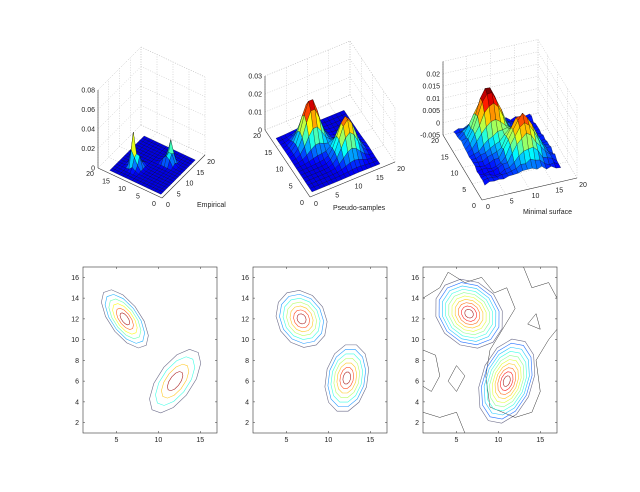 The image size is (640, 492). What do you see at coordinates (255, 77) in the screenshot?
I see `z-tick-label: 0.03` at bounding box center [255, 77].